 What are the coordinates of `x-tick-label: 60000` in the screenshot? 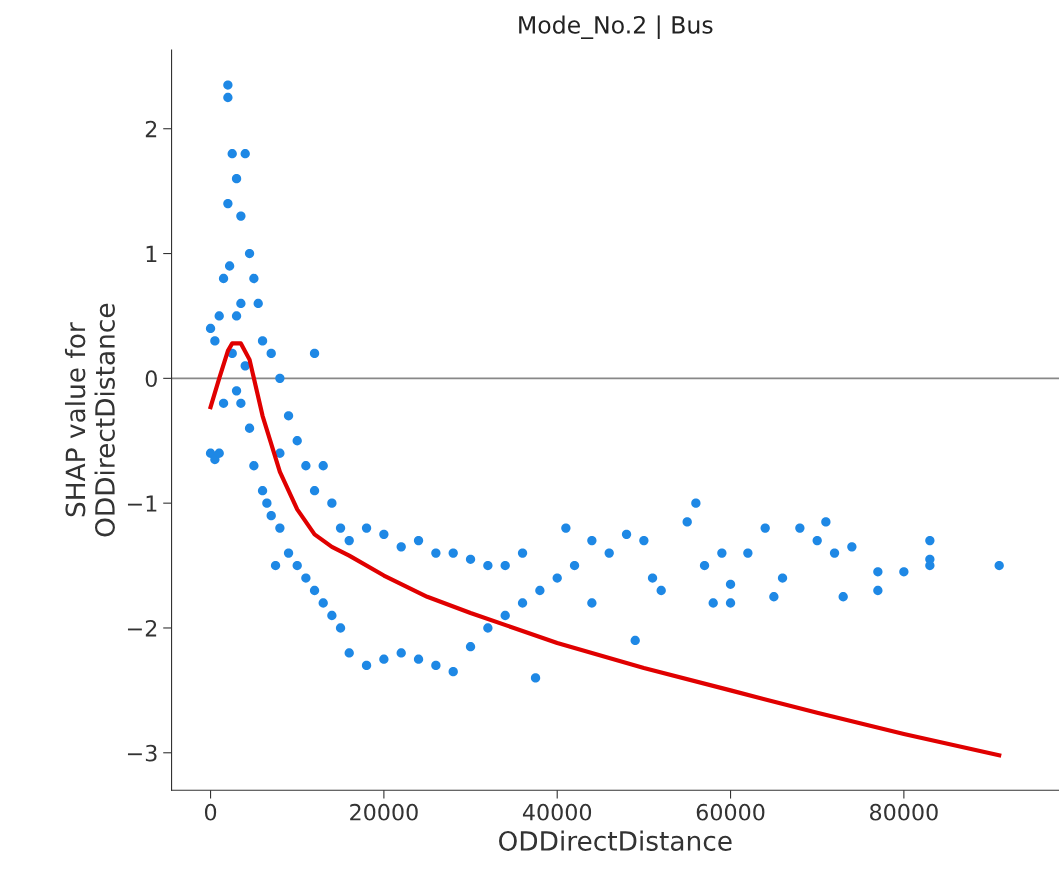 It's located at (730, 812).